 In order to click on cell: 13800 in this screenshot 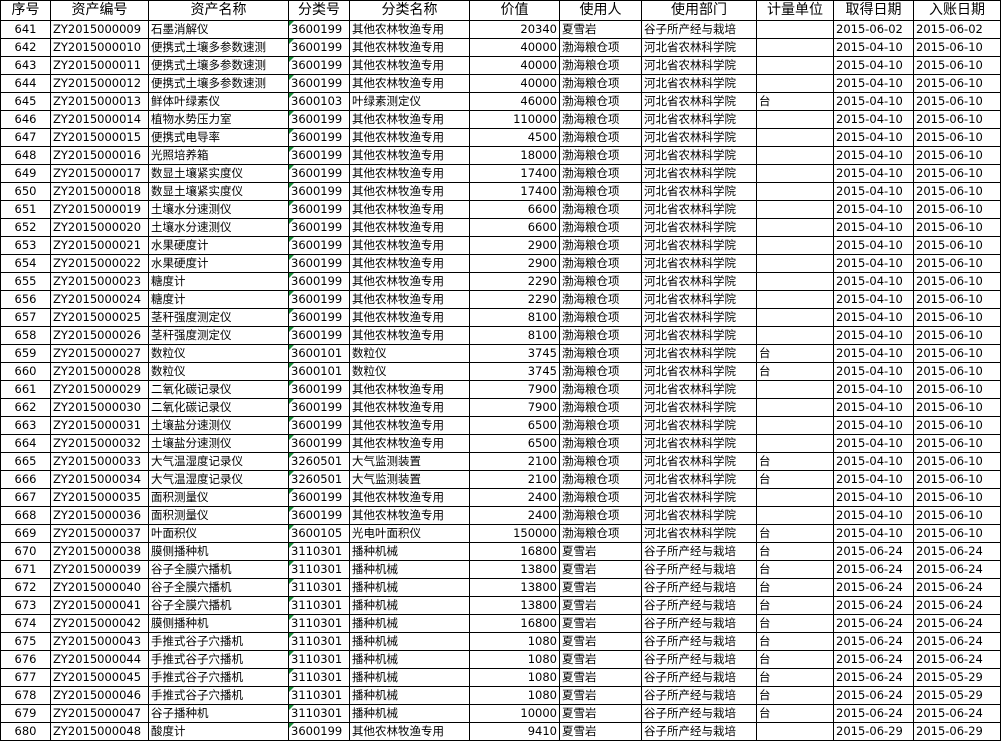, I will do `click(514, 587)`.